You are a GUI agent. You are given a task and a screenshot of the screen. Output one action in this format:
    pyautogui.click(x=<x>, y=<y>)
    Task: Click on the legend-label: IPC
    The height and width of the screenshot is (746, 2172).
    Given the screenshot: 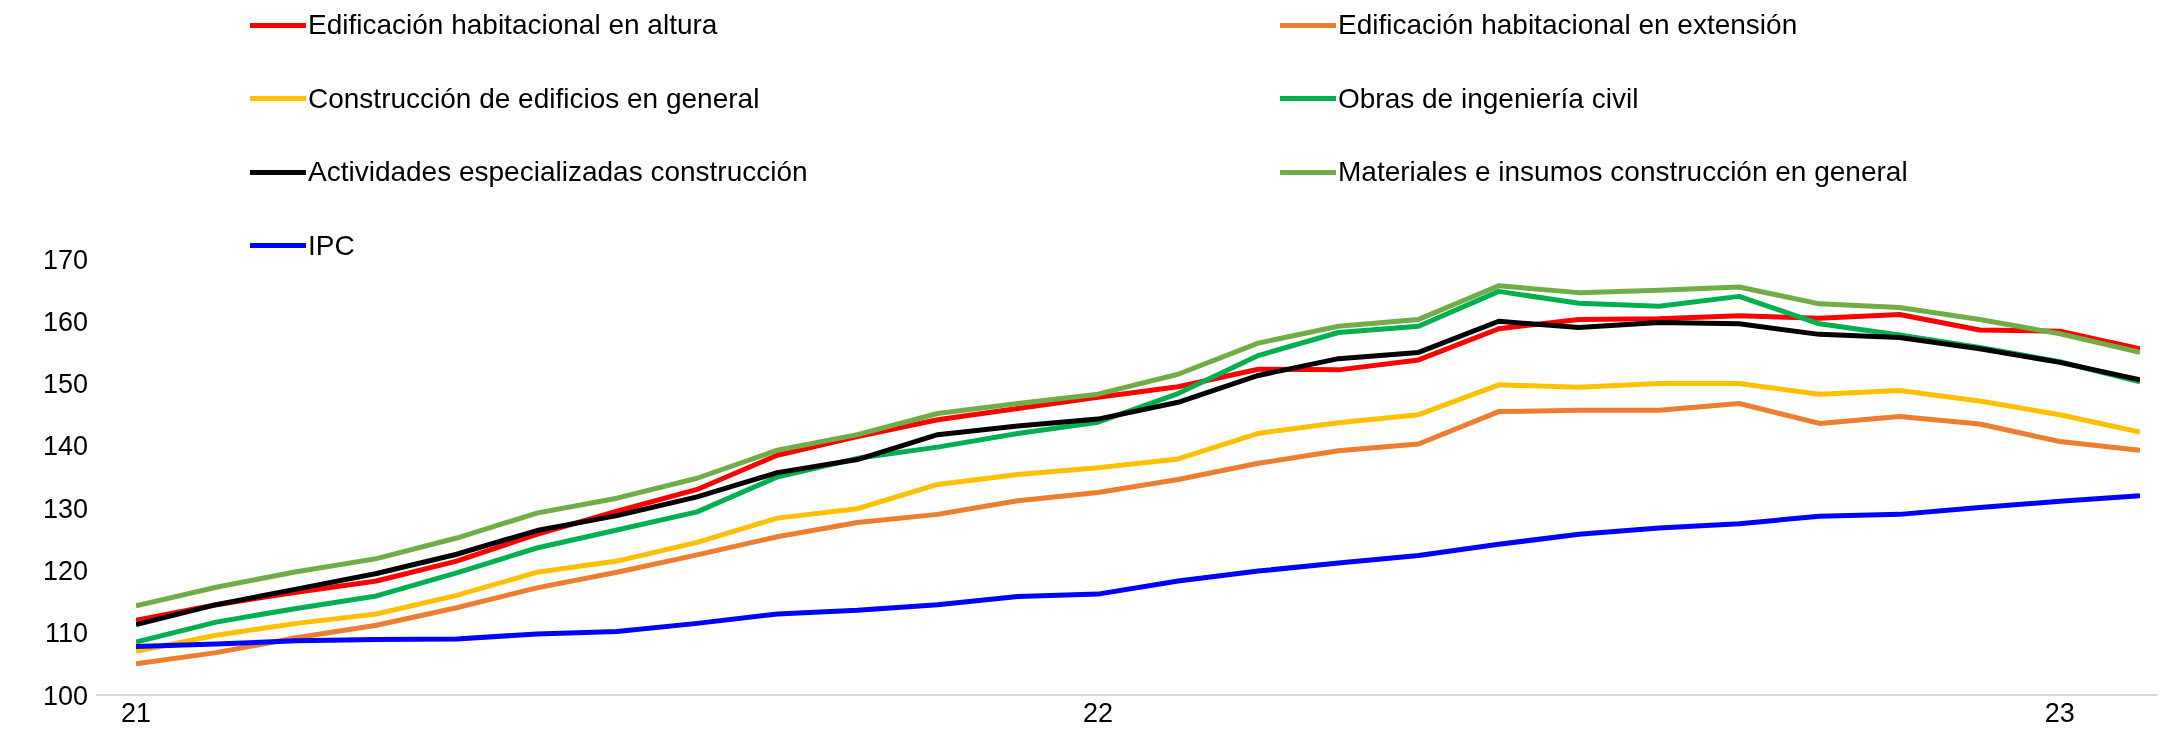 What is the action you would take?
    pyautogui.click(x=331, y=245)
    